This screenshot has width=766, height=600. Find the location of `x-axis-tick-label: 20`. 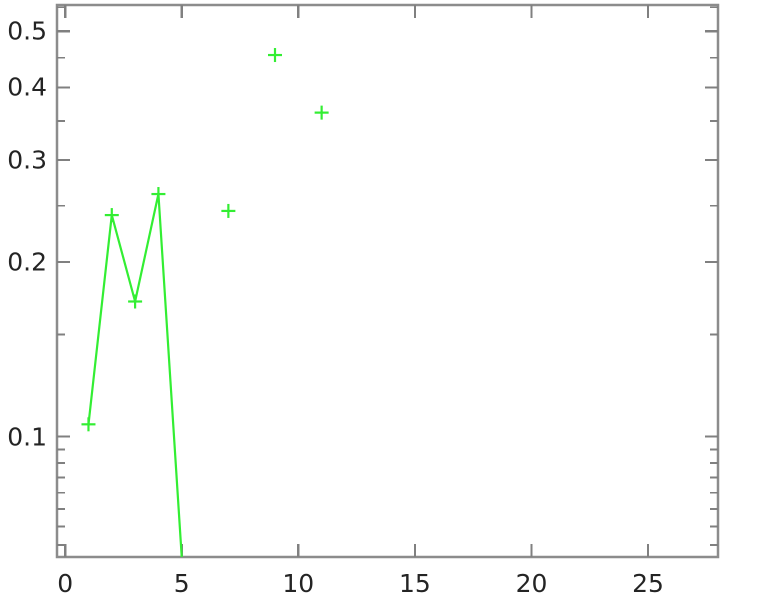

x-axis-tick-label: 20 is located at coordinates (531, 583).